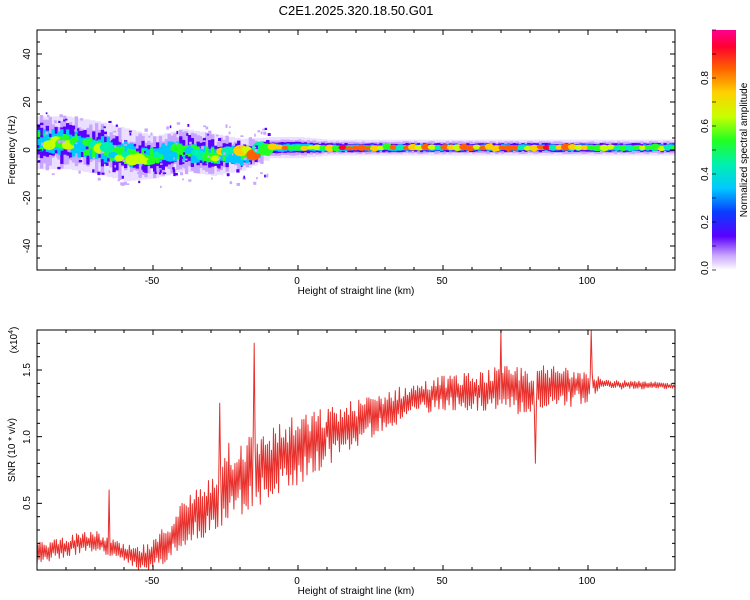 The image size is (750, 600). Describe the element at coordinates (705, 78) in the screenshot. I see `colorbar-tick-label: 0.8` at that location.